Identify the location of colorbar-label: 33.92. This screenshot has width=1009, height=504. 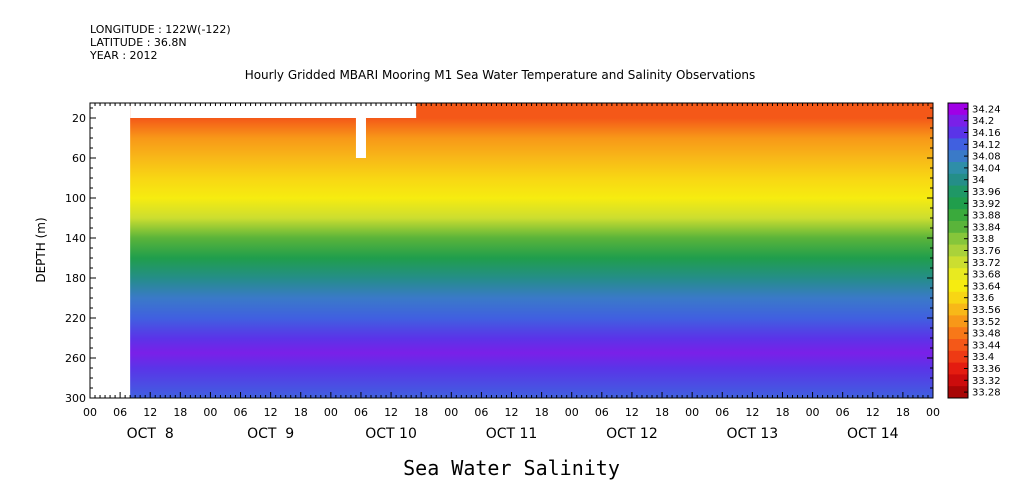
(986, 204).